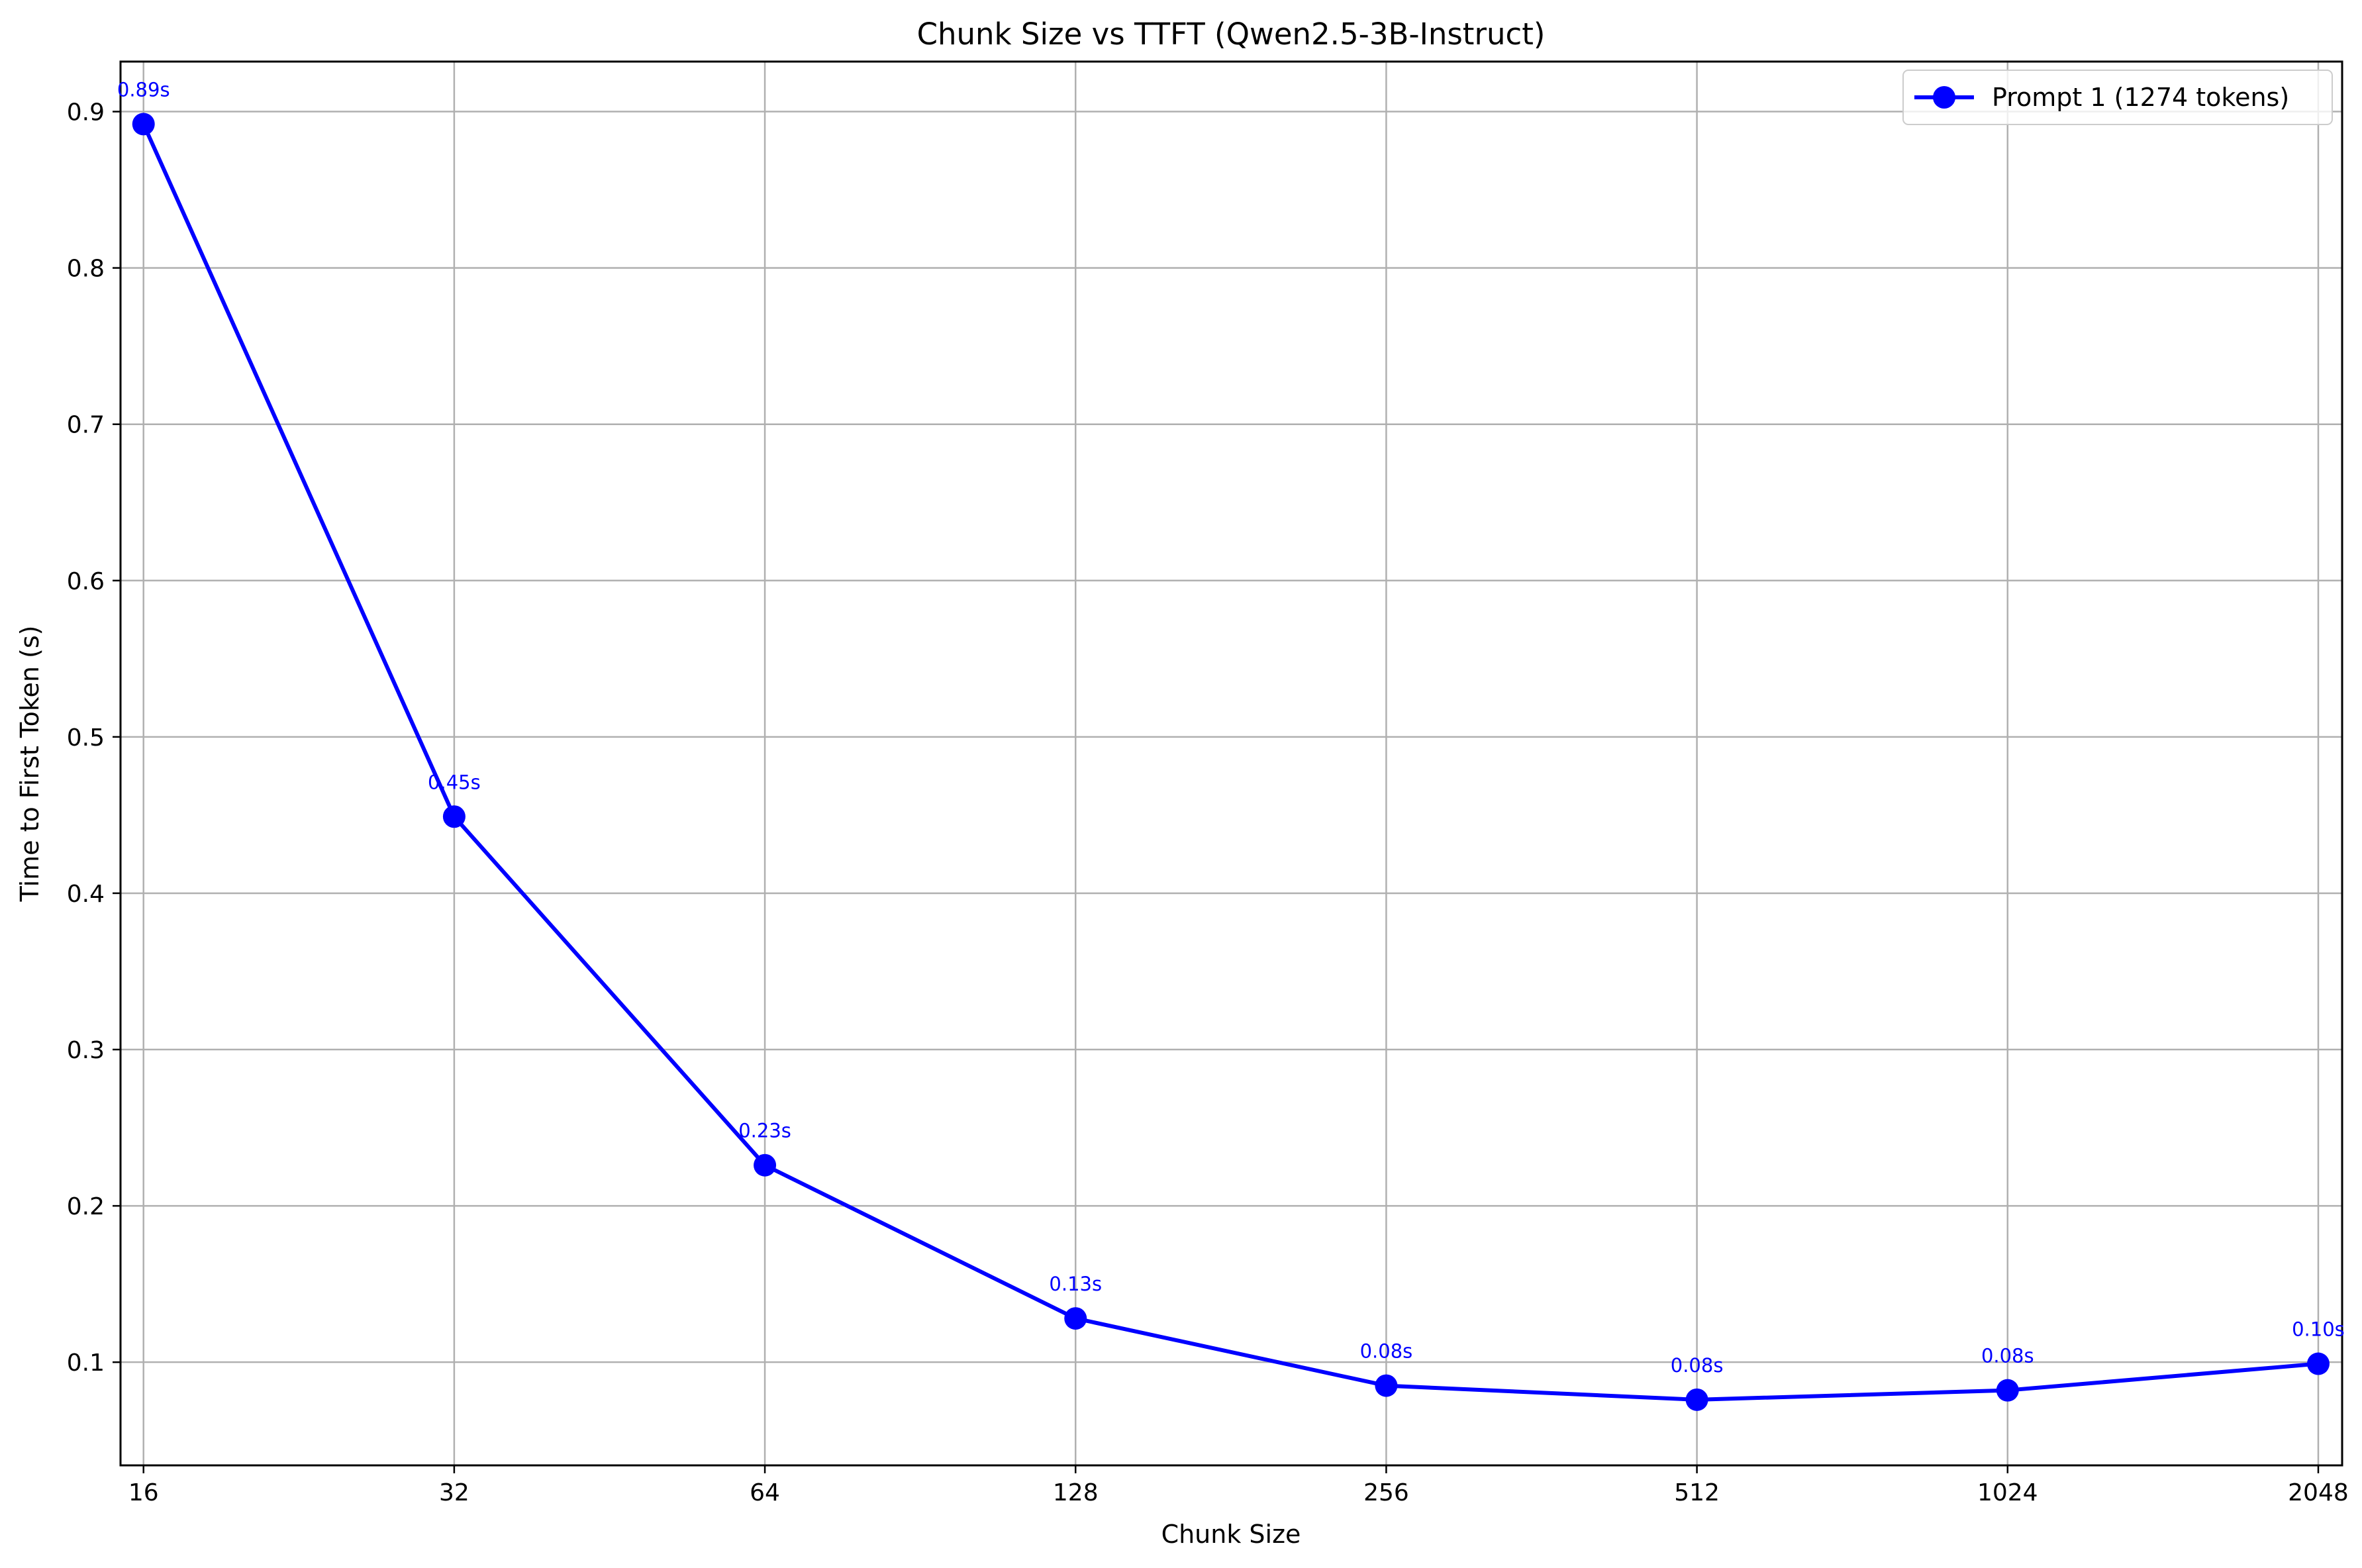 The height and width of the screenshot is (1568, 2362). What do you see at coordinates (86, 112) in the screenshot?
I see `y-tick-label: 0.9` at bounding box center [86, 112].